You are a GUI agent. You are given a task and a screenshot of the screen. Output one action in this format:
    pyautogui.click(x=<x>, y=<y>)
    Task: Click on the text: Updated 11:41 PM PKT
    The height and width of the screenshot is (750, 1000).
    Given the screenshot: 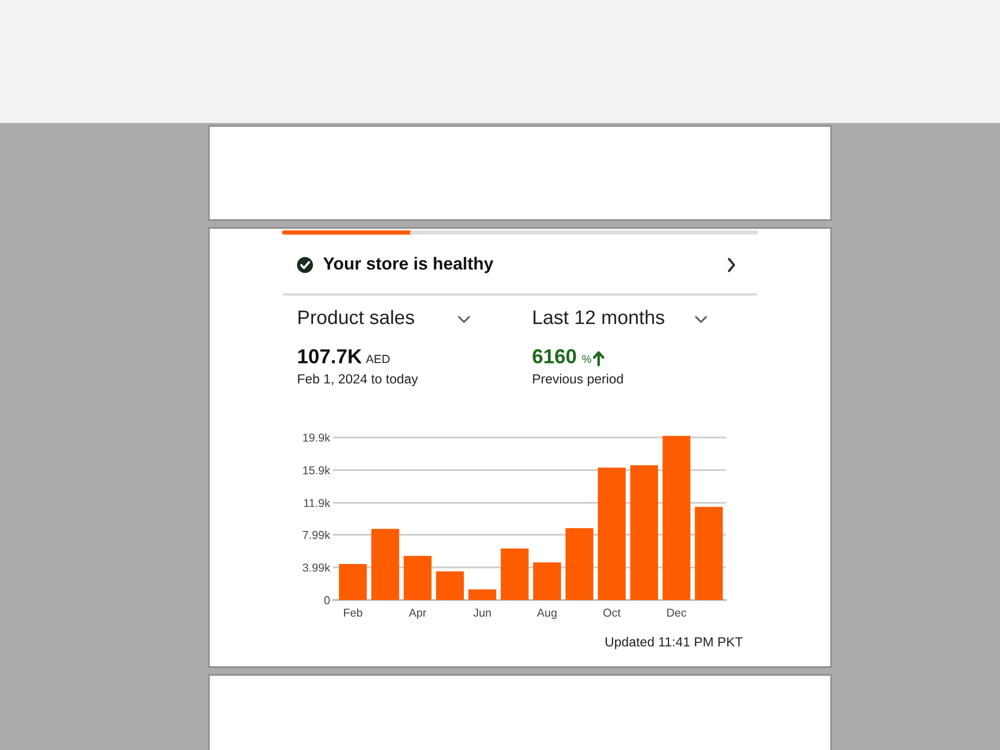 What is the action you would take?
    pyautogui.click(x=674, y=643)
    